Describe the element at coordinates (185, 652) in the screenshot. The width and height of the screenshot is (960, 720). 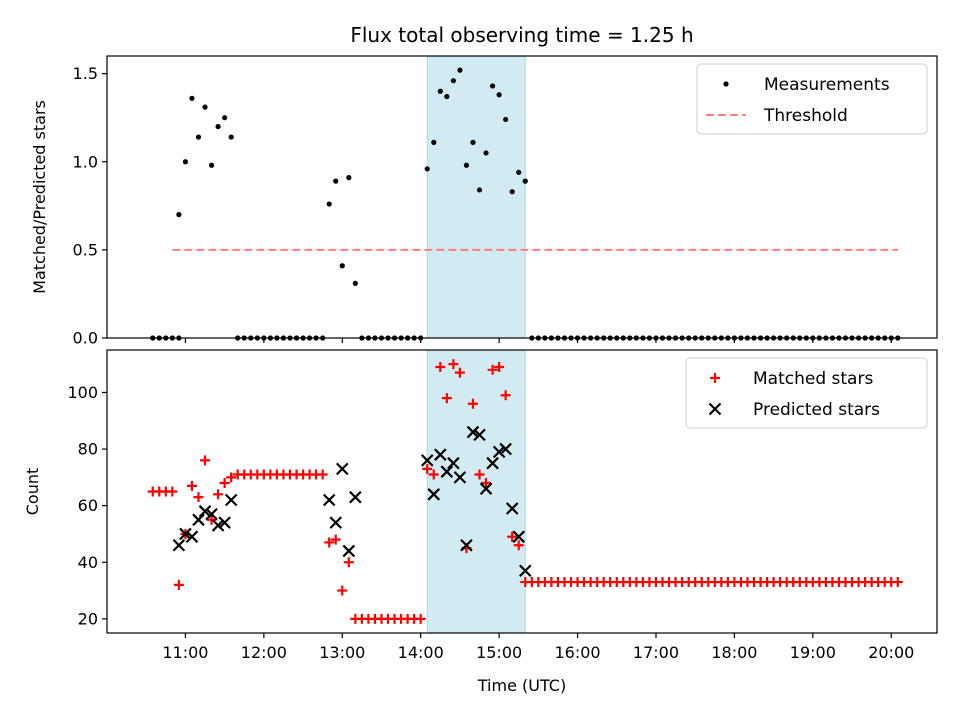
I see `x-tick-label: 11:00` at that location.